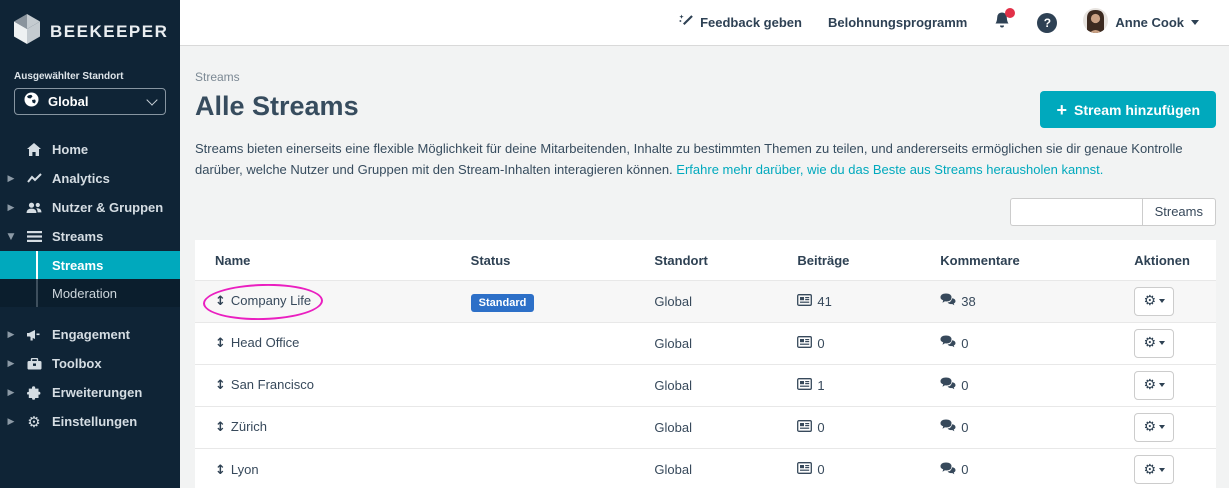  What do you see at coordinates (34, 208) in the screenshot?
I see `users-icon` at bounding box center [34, 208].